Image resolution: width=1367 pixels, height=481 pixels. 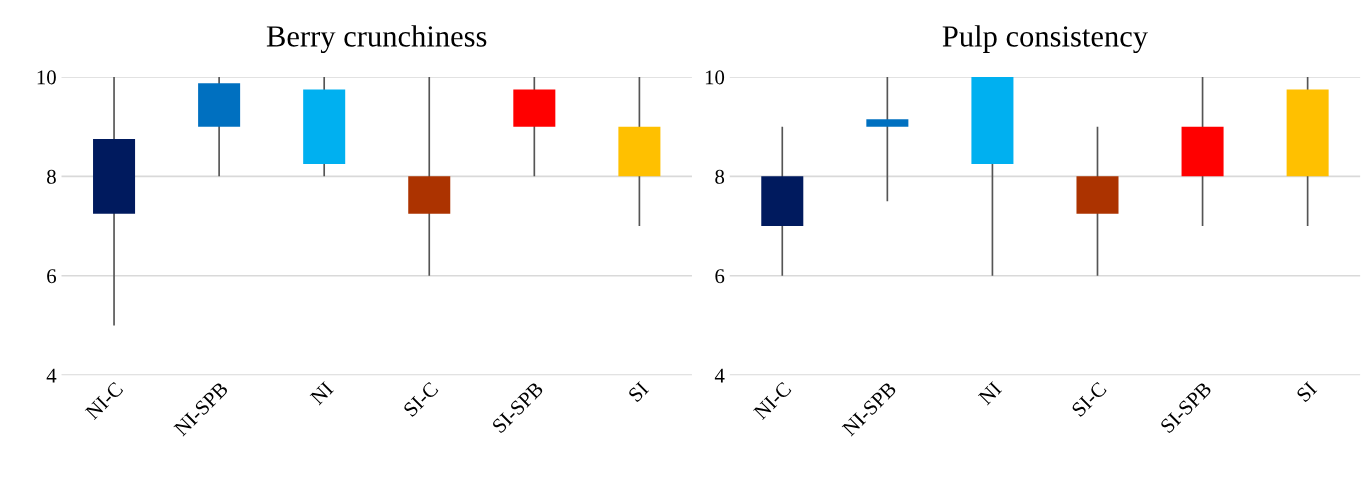 I want to click on candlestick, so click(x=887, y=139).